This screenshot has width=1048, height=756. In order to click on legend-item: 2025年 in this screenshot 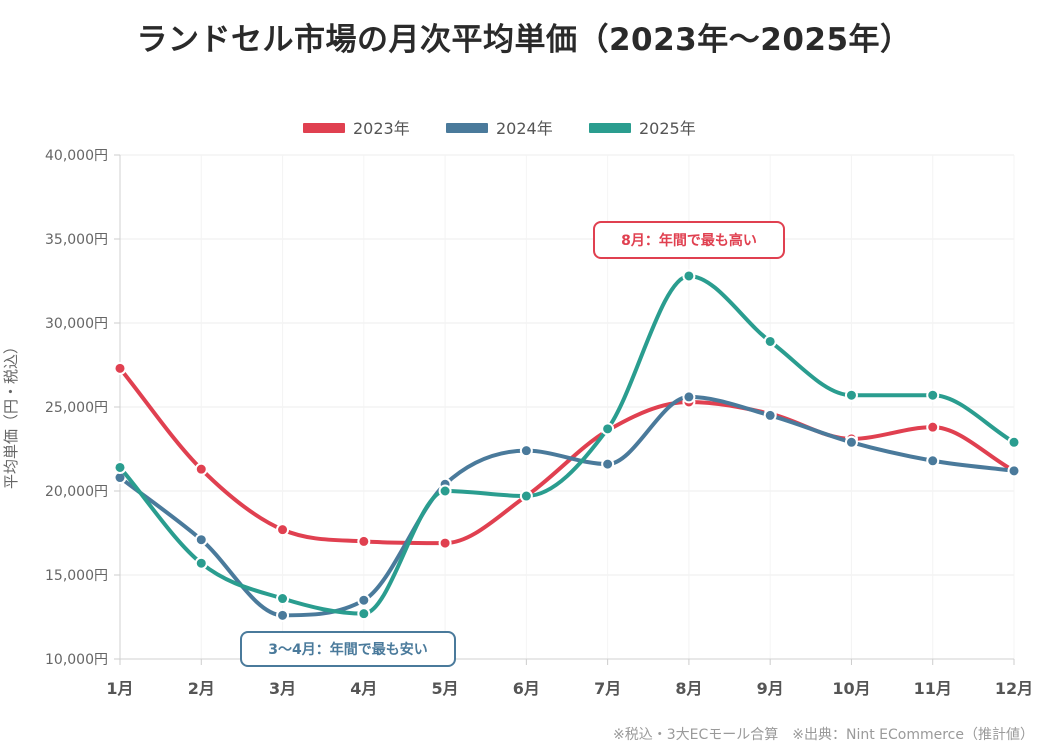, I will do `click(642, 128)`.